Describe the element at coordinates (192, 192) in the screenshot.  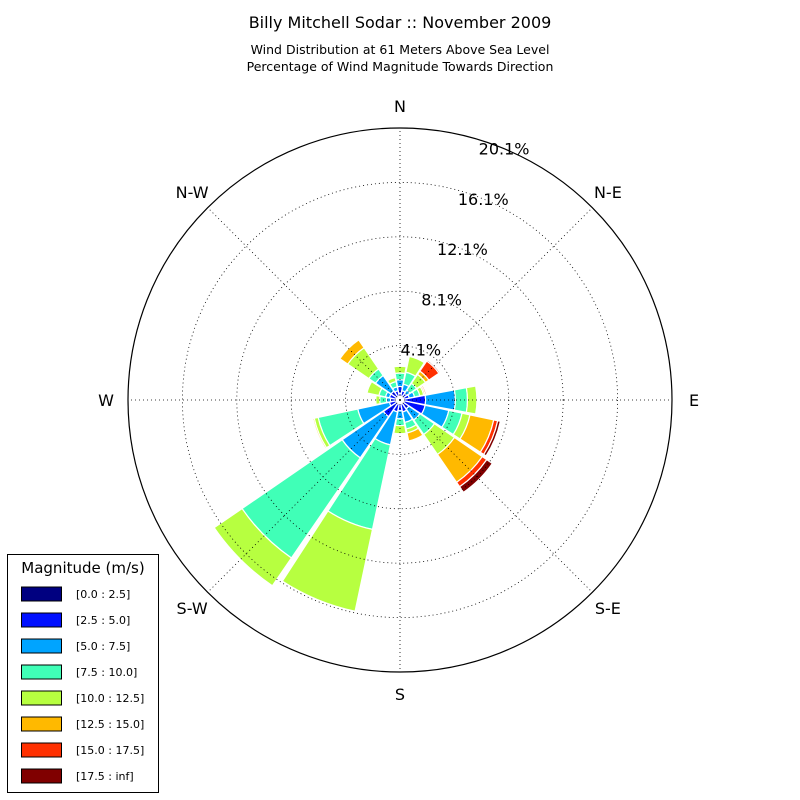
I see `direction-label-n-w: N-W` at that location.